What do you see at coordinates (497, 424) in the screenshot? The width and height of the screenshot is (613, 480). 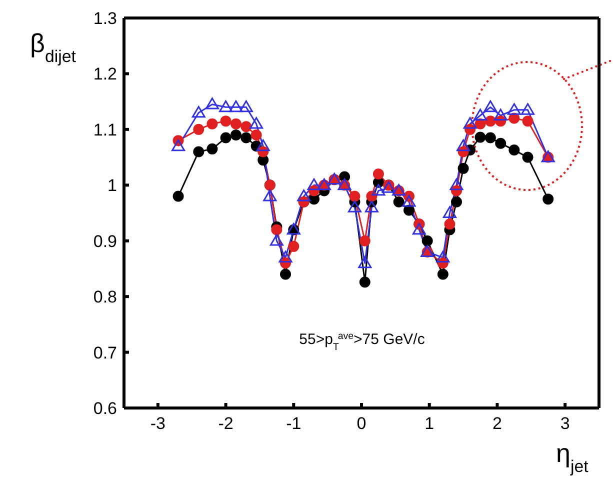 I see `x-tick-label: 2` at bounding box center [497, 424].